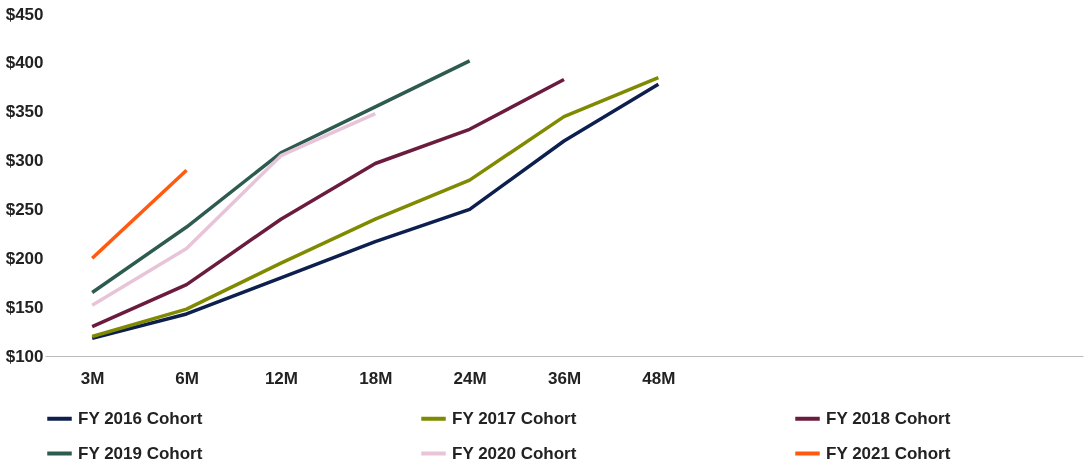 The width and height of the screenshot is (1088, 467). Describe the element at coordinates (140, 453) in the screenshot. I see `legend-label: FY 2019 Cohort` at that location.